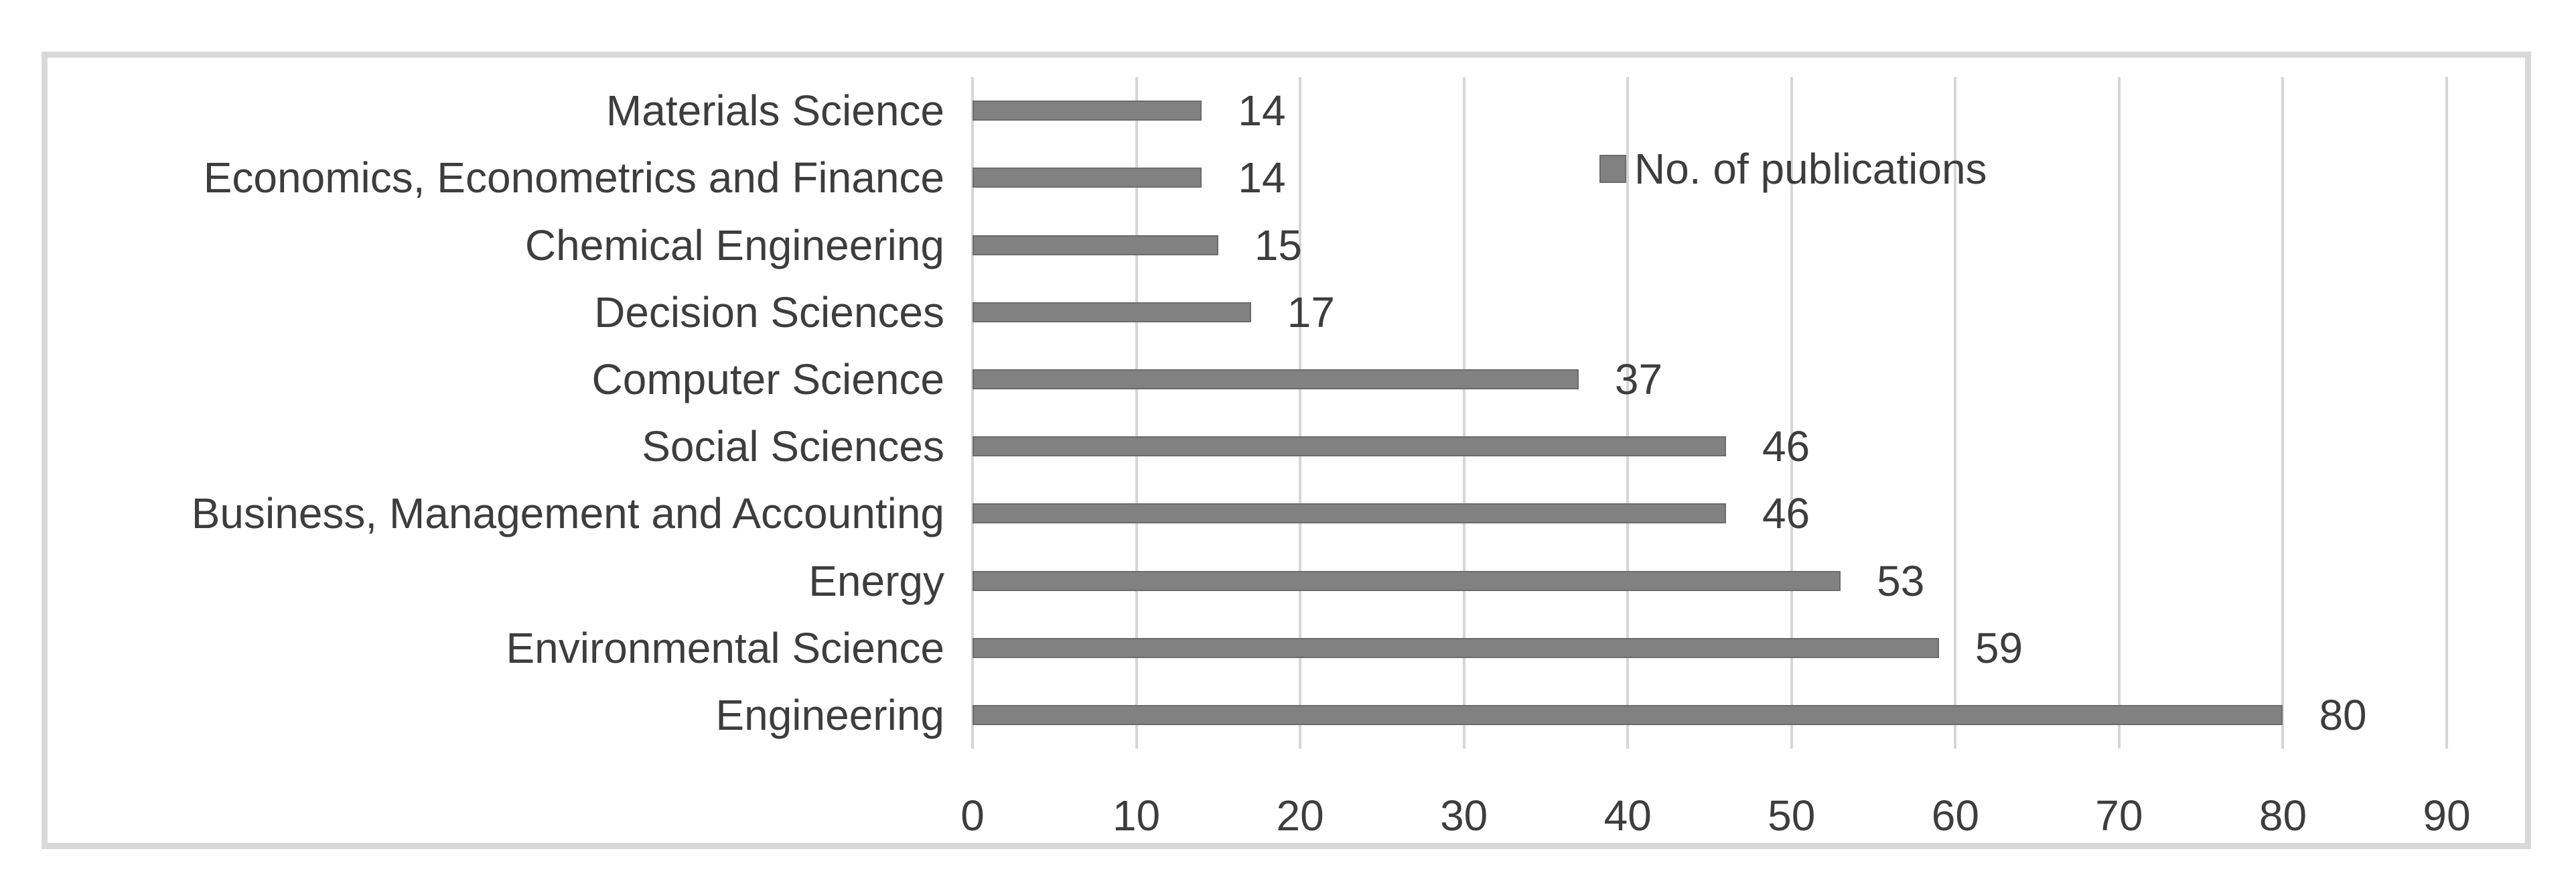 The width and height of the screenshot is (2576, 896). What do you see at coordinates (1638, 379) in the screenshot?
I see `value-label: 37` at bounding box center [1638, 379].